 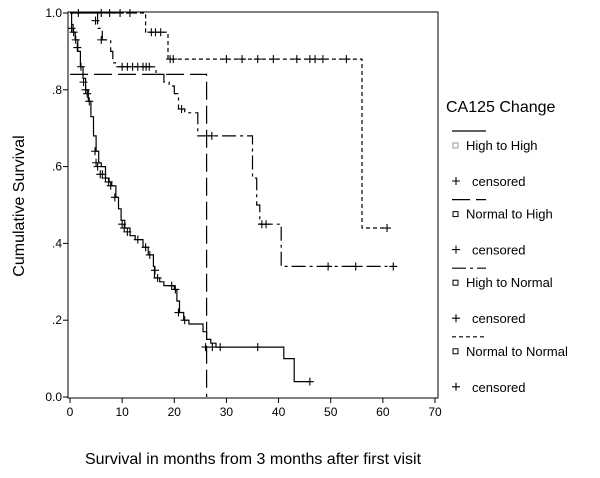 I want to click on y-tick-label: .8, so click(x=57, y=90).